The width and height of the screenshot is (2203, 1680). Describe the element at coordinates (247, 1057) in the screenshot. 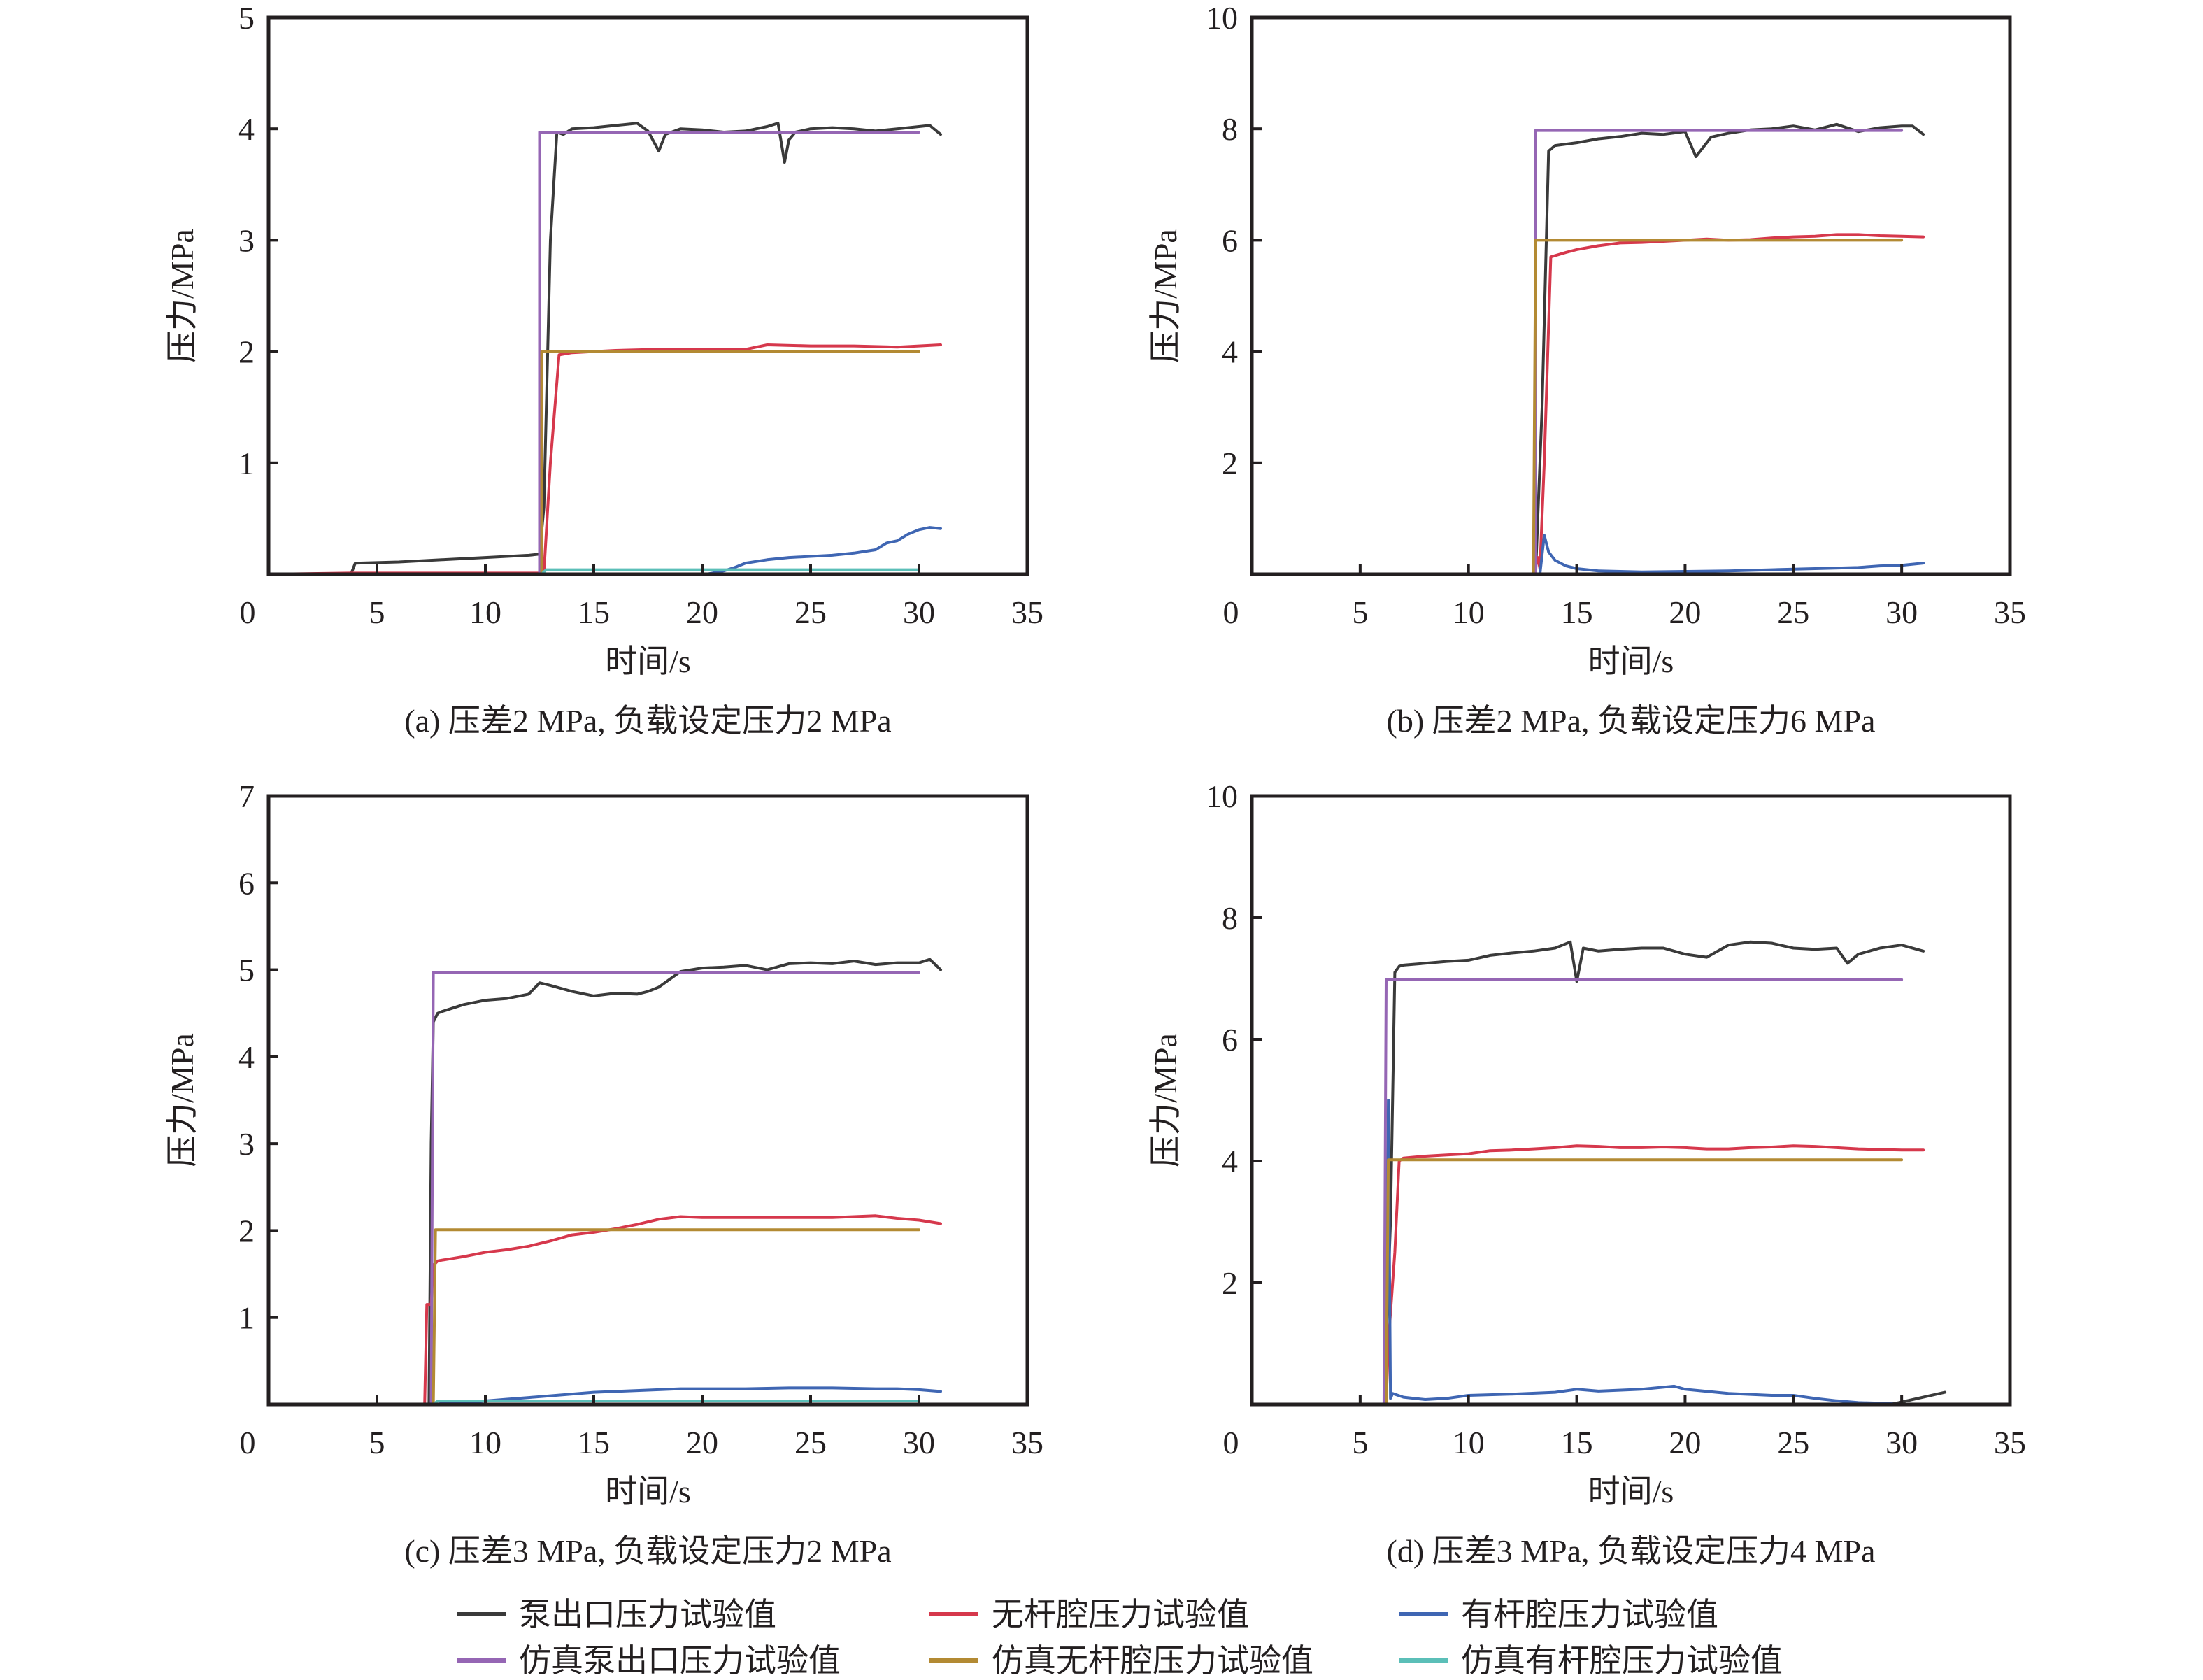

I see `chart-c-y-tick-label: 4` at that location.